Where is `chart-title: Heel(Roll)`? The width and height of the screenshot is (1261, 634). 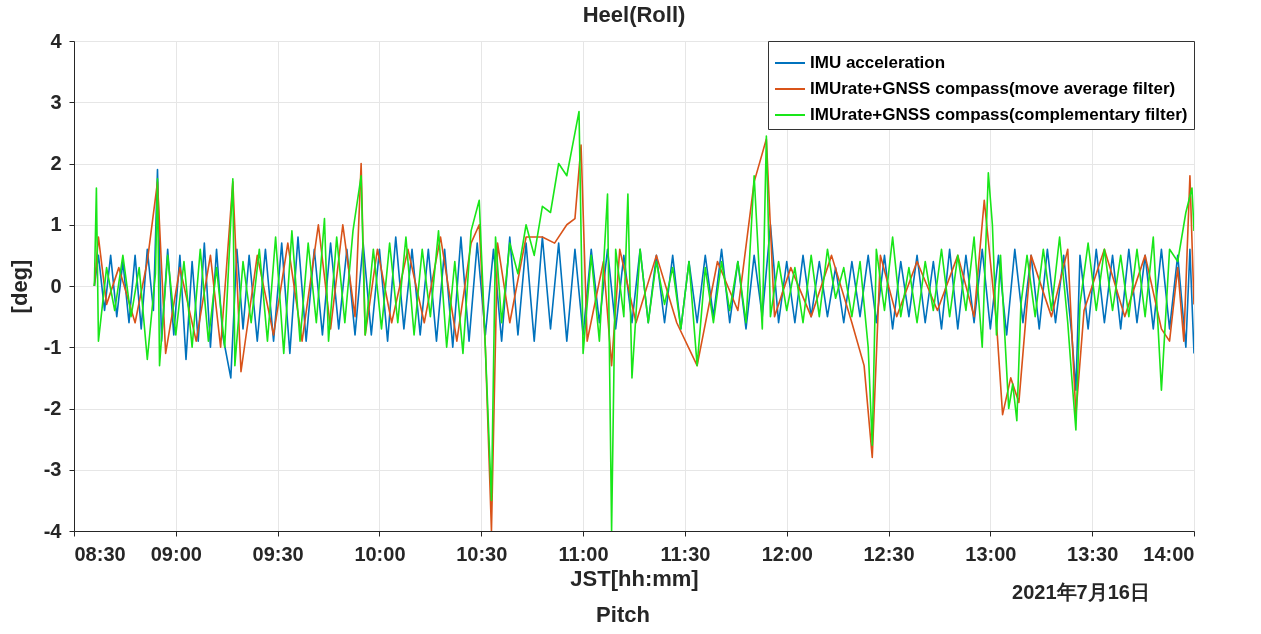 chart-title: Heel(Roll) is located at coordinates (634, 14).